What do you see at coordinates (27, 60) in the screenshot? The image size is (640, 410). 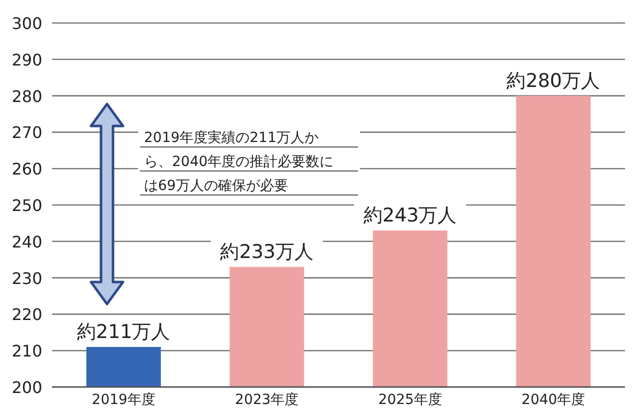 I see `y-tick-label: 290` at bounding box center [27, 60].